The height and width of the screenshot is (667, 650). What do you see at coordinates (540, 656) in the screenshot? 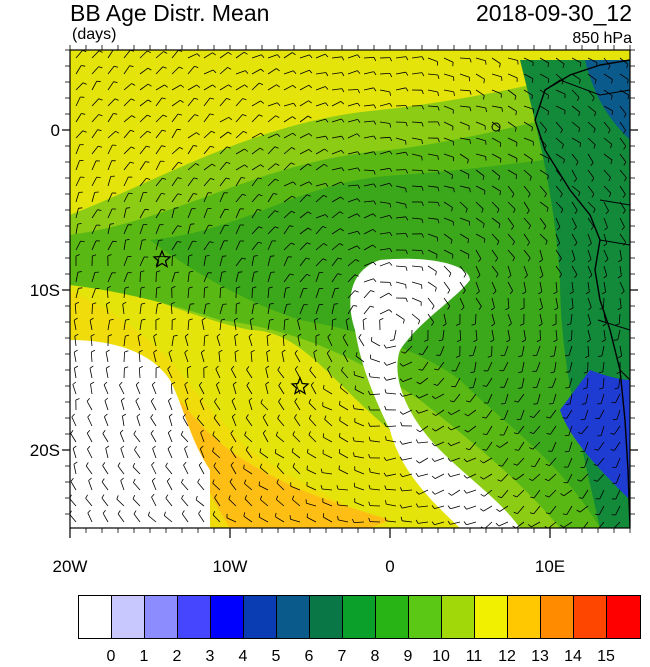
I see `colorbar-label: 13` at bounding box center [540, 656].